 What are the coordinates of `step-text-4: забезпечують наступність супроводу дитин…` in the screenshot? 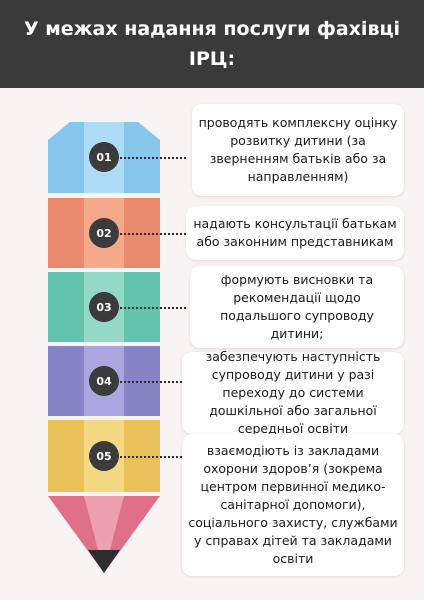 It's located at (293, 392).